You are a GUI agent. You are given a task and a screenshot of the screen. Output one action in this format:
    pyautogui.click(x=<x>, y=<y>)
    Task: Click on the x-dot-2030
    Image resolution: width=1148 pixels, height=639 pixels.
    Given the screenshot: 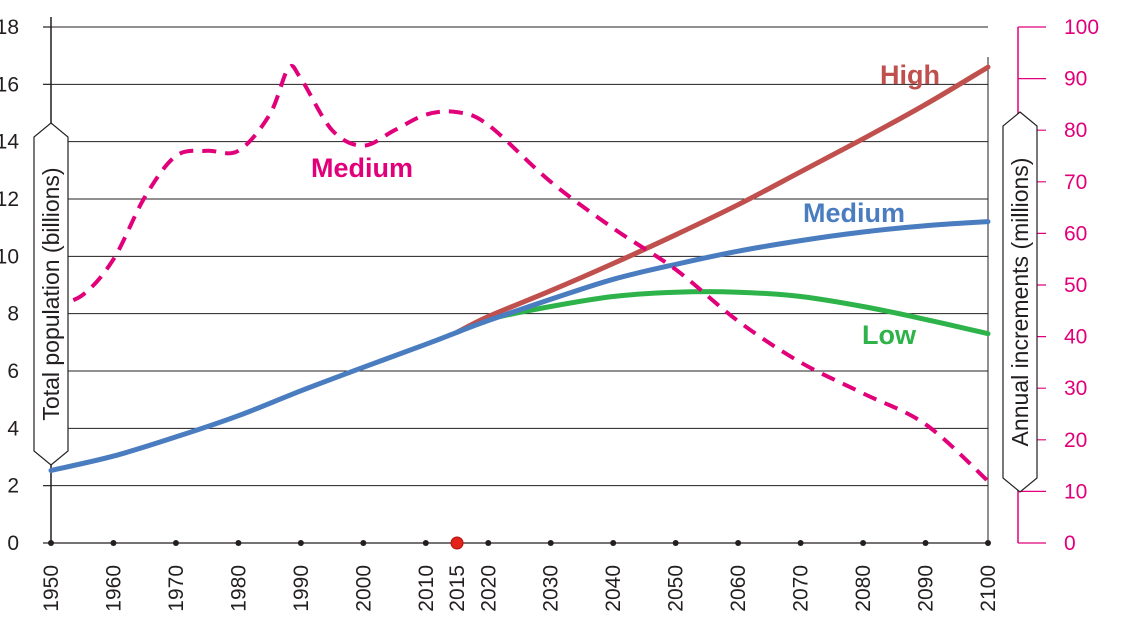 What is the action you would take?
    pyautogui.click(x=550, y=543)
    